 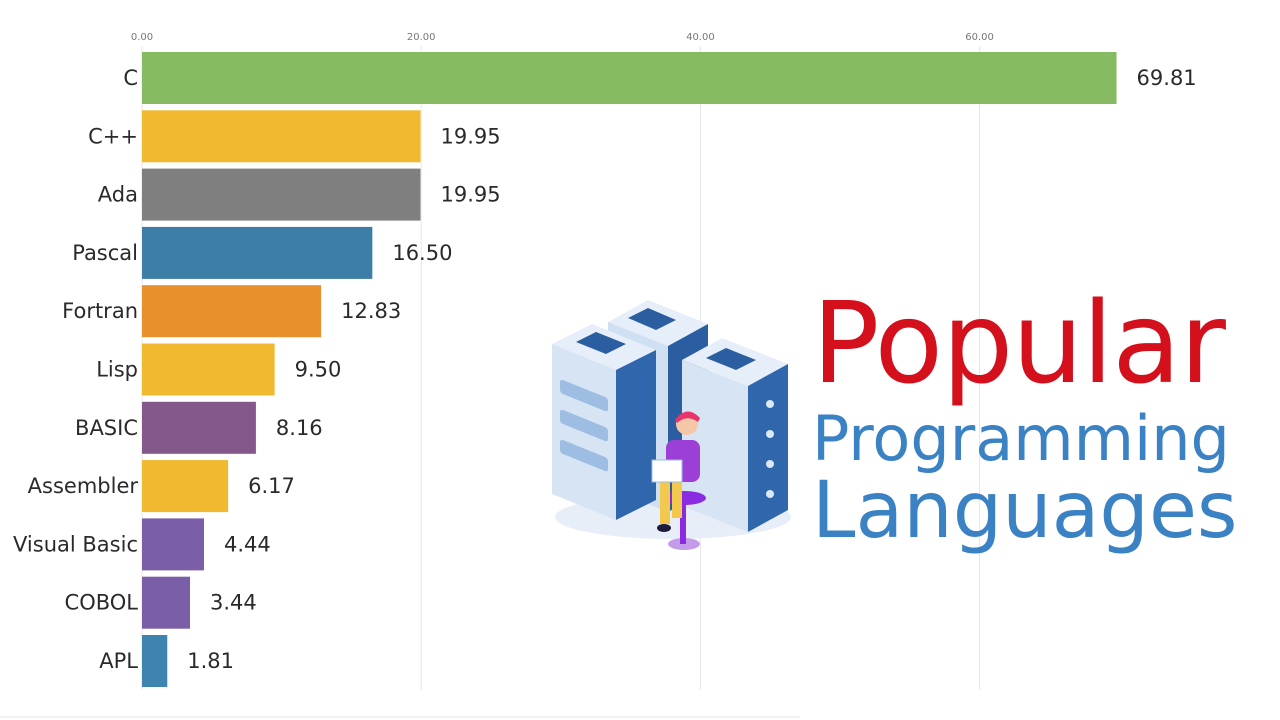 I want to click on category-label-9: COBOL, so click(x=102, y=603).